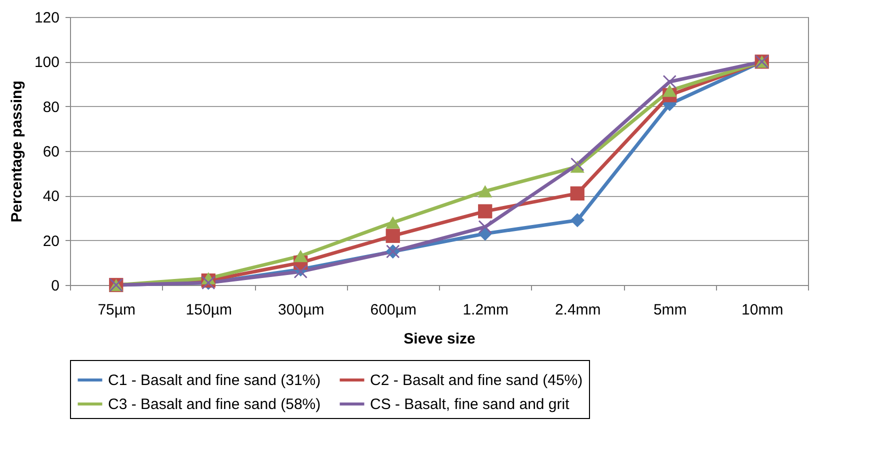 Image resolution: width=874 pixels, height=472 pixels. Describe the element at coordinates (485, 310) in the screenshot. I see `x-tick-label: 1.2mm` at that location.